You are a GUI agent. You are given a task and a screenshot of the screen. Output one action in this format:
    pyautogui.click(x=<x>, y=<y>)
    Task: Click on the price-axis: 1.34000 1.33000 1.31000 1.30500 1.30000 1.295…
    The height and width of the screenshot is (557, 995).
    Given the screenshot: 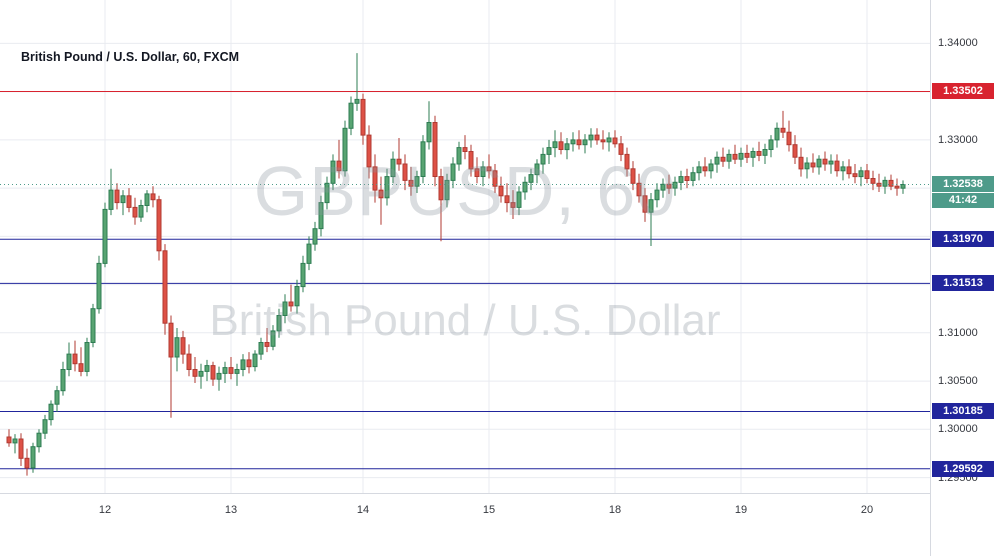 What is the action you would take?
    pyautogui.click(x=962, y=278)
    